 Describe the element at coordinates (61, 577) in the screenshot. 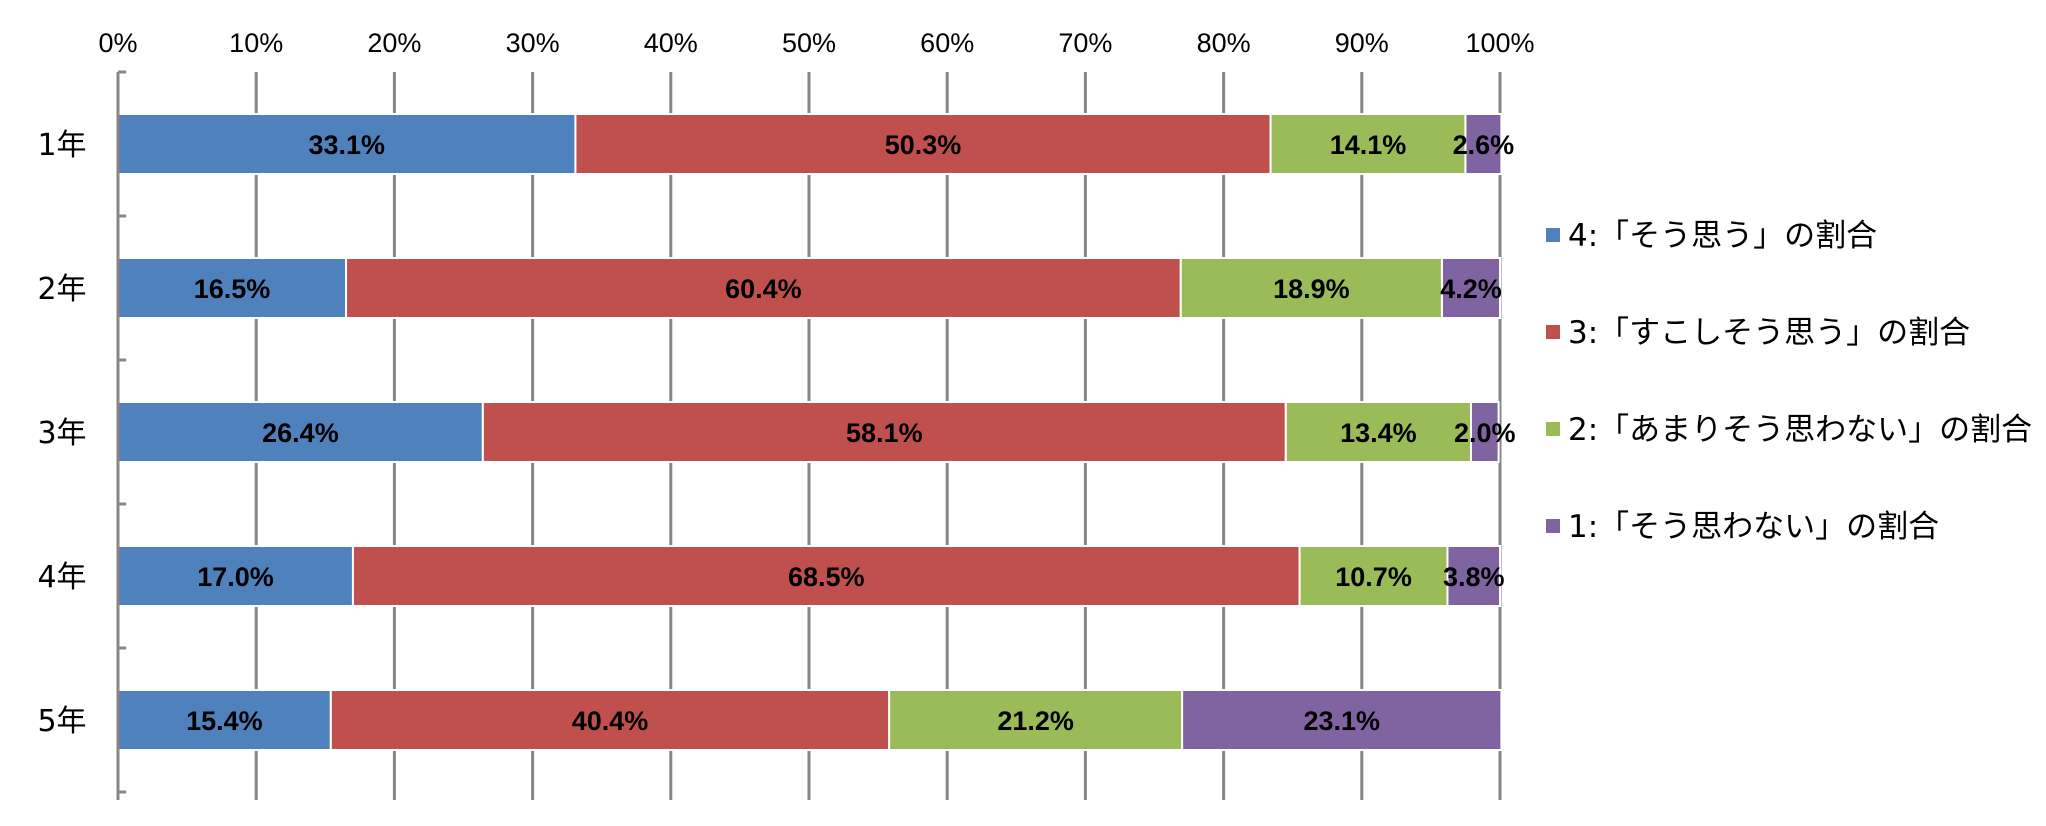

I see `category-label: 4年` at that location.